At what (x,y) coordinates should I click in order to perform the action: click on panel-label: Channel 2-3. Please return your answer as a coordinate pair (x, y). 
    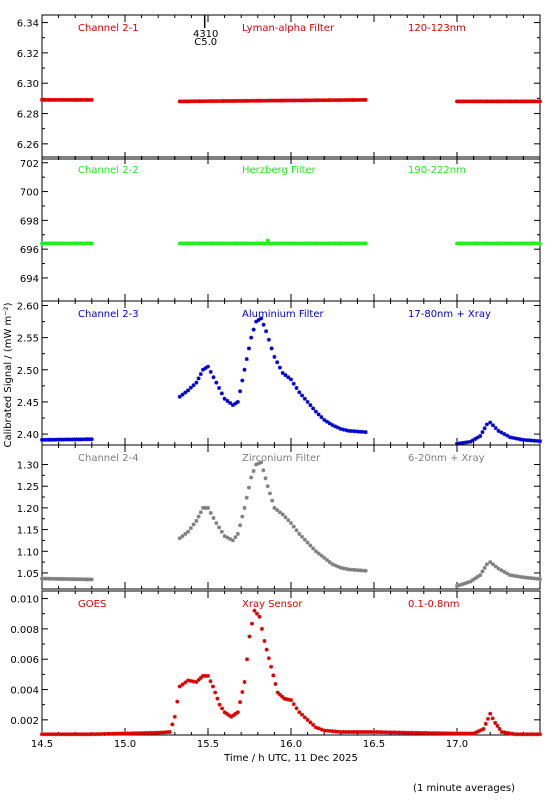
    Looking at the image, I should click on (108, 314).